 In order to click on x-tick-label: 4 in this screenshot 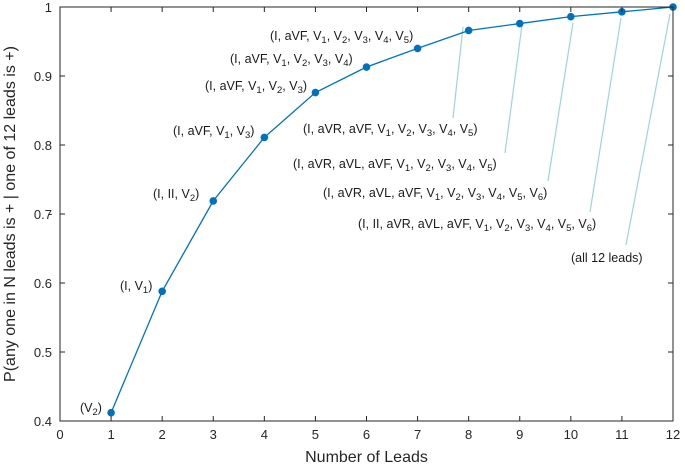, I will do `click(264, 434)`.